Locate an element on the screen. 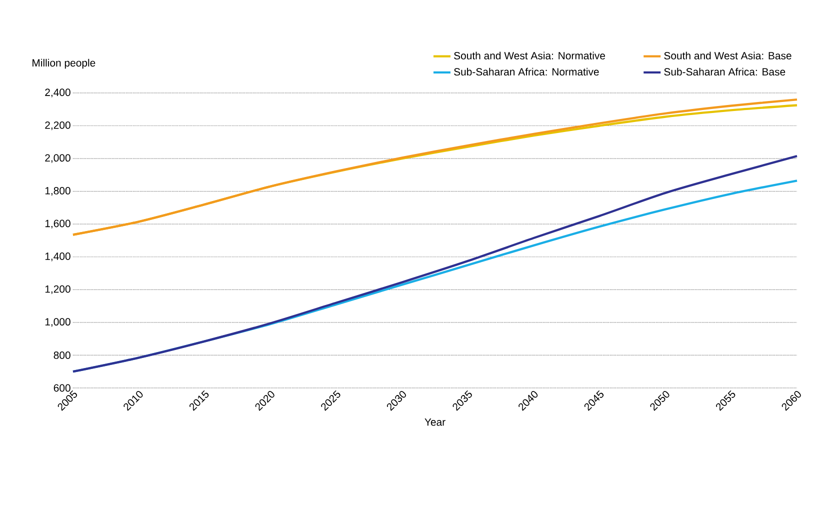 This screenshot has width=821, height=519. y-tick-label: 2,000 is located at coordinates (57, 158).